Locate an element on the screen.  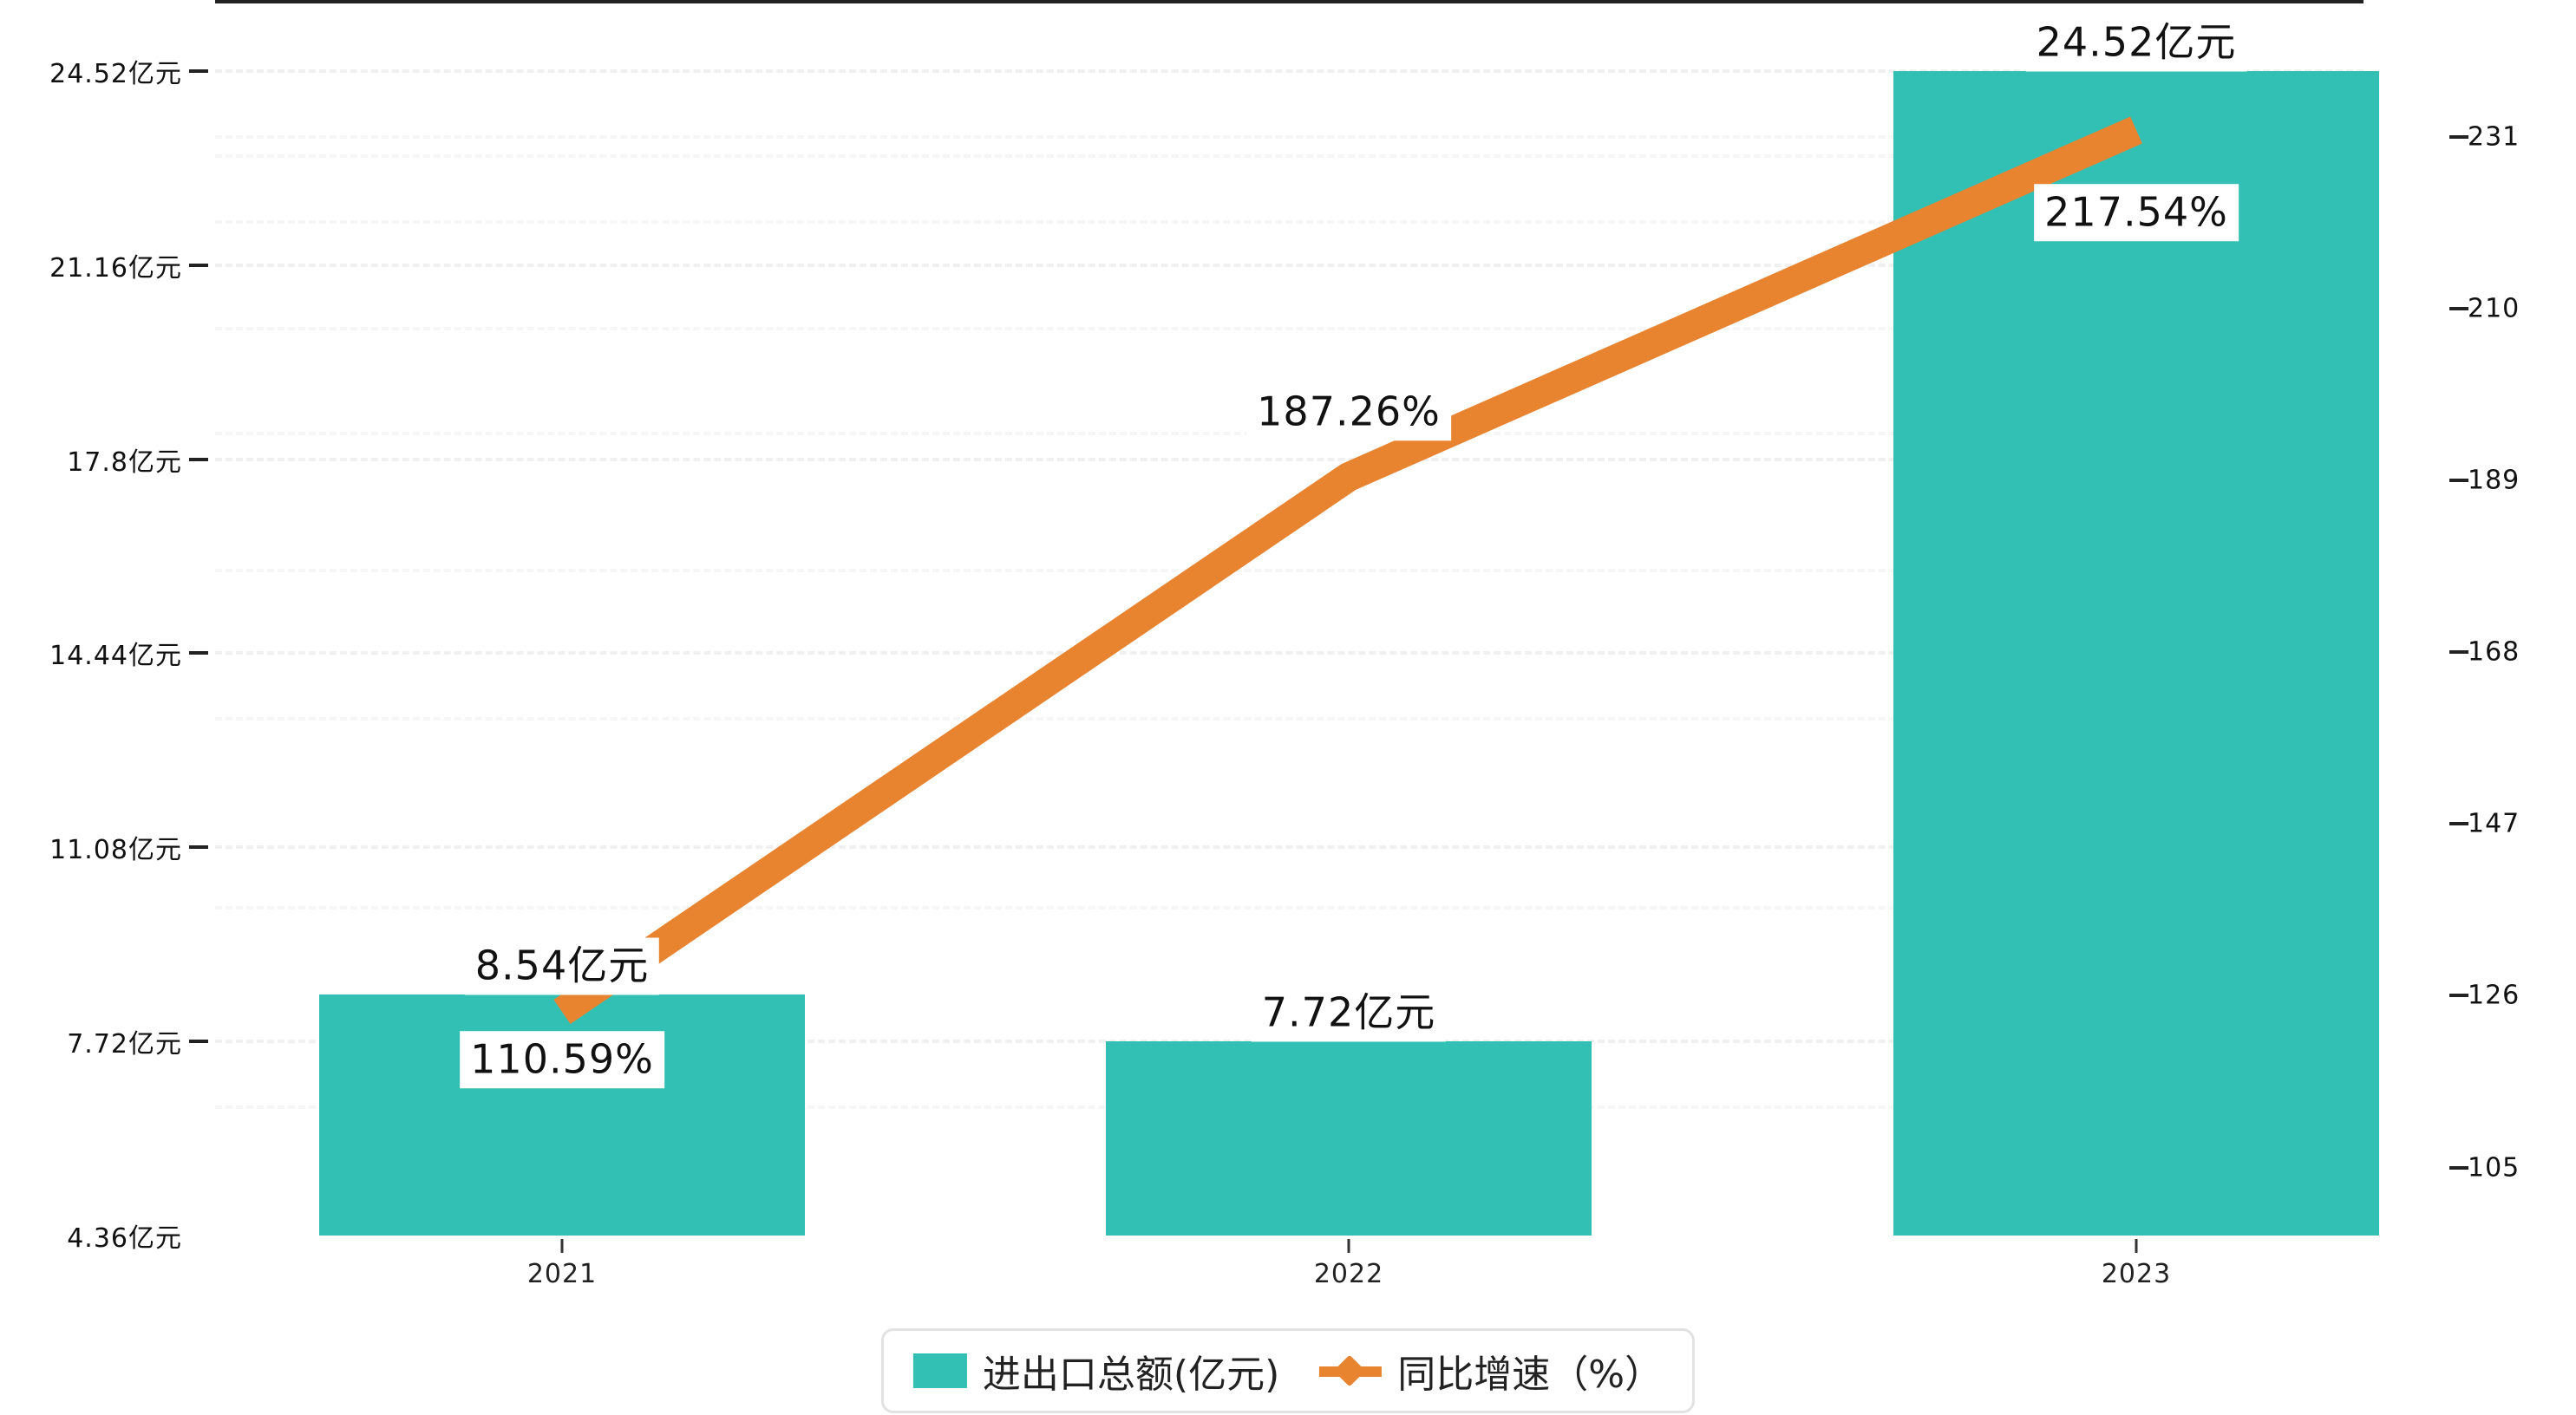
legend-item-import-export-total: 进出口总额(亿元) is located at coordinates (1096, 1371).